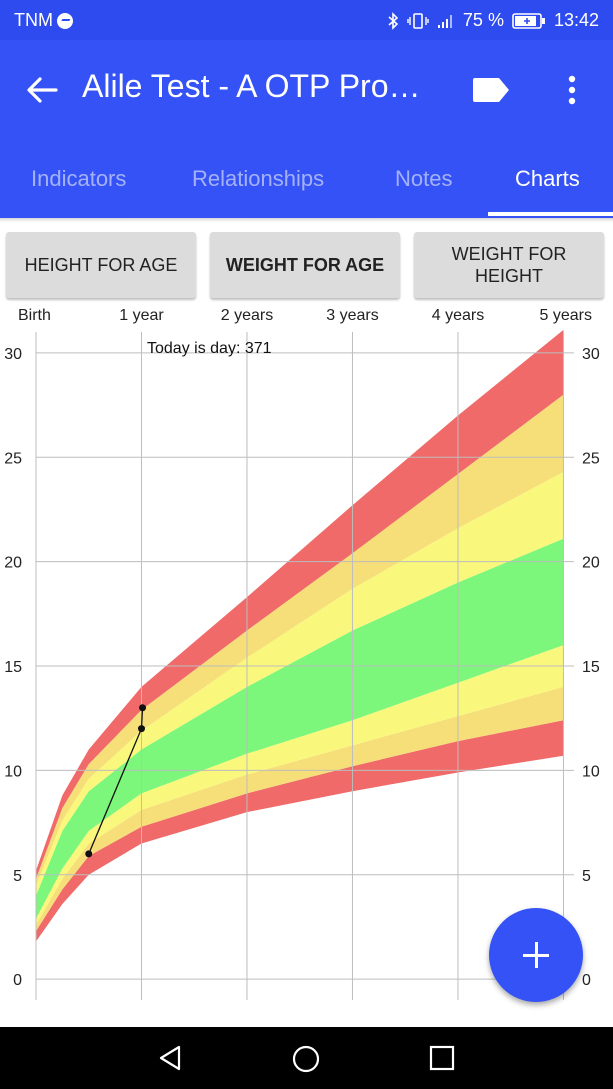  I want to click on tab-bar: Indicators Relationships Notes Charts, so click(306, 187).